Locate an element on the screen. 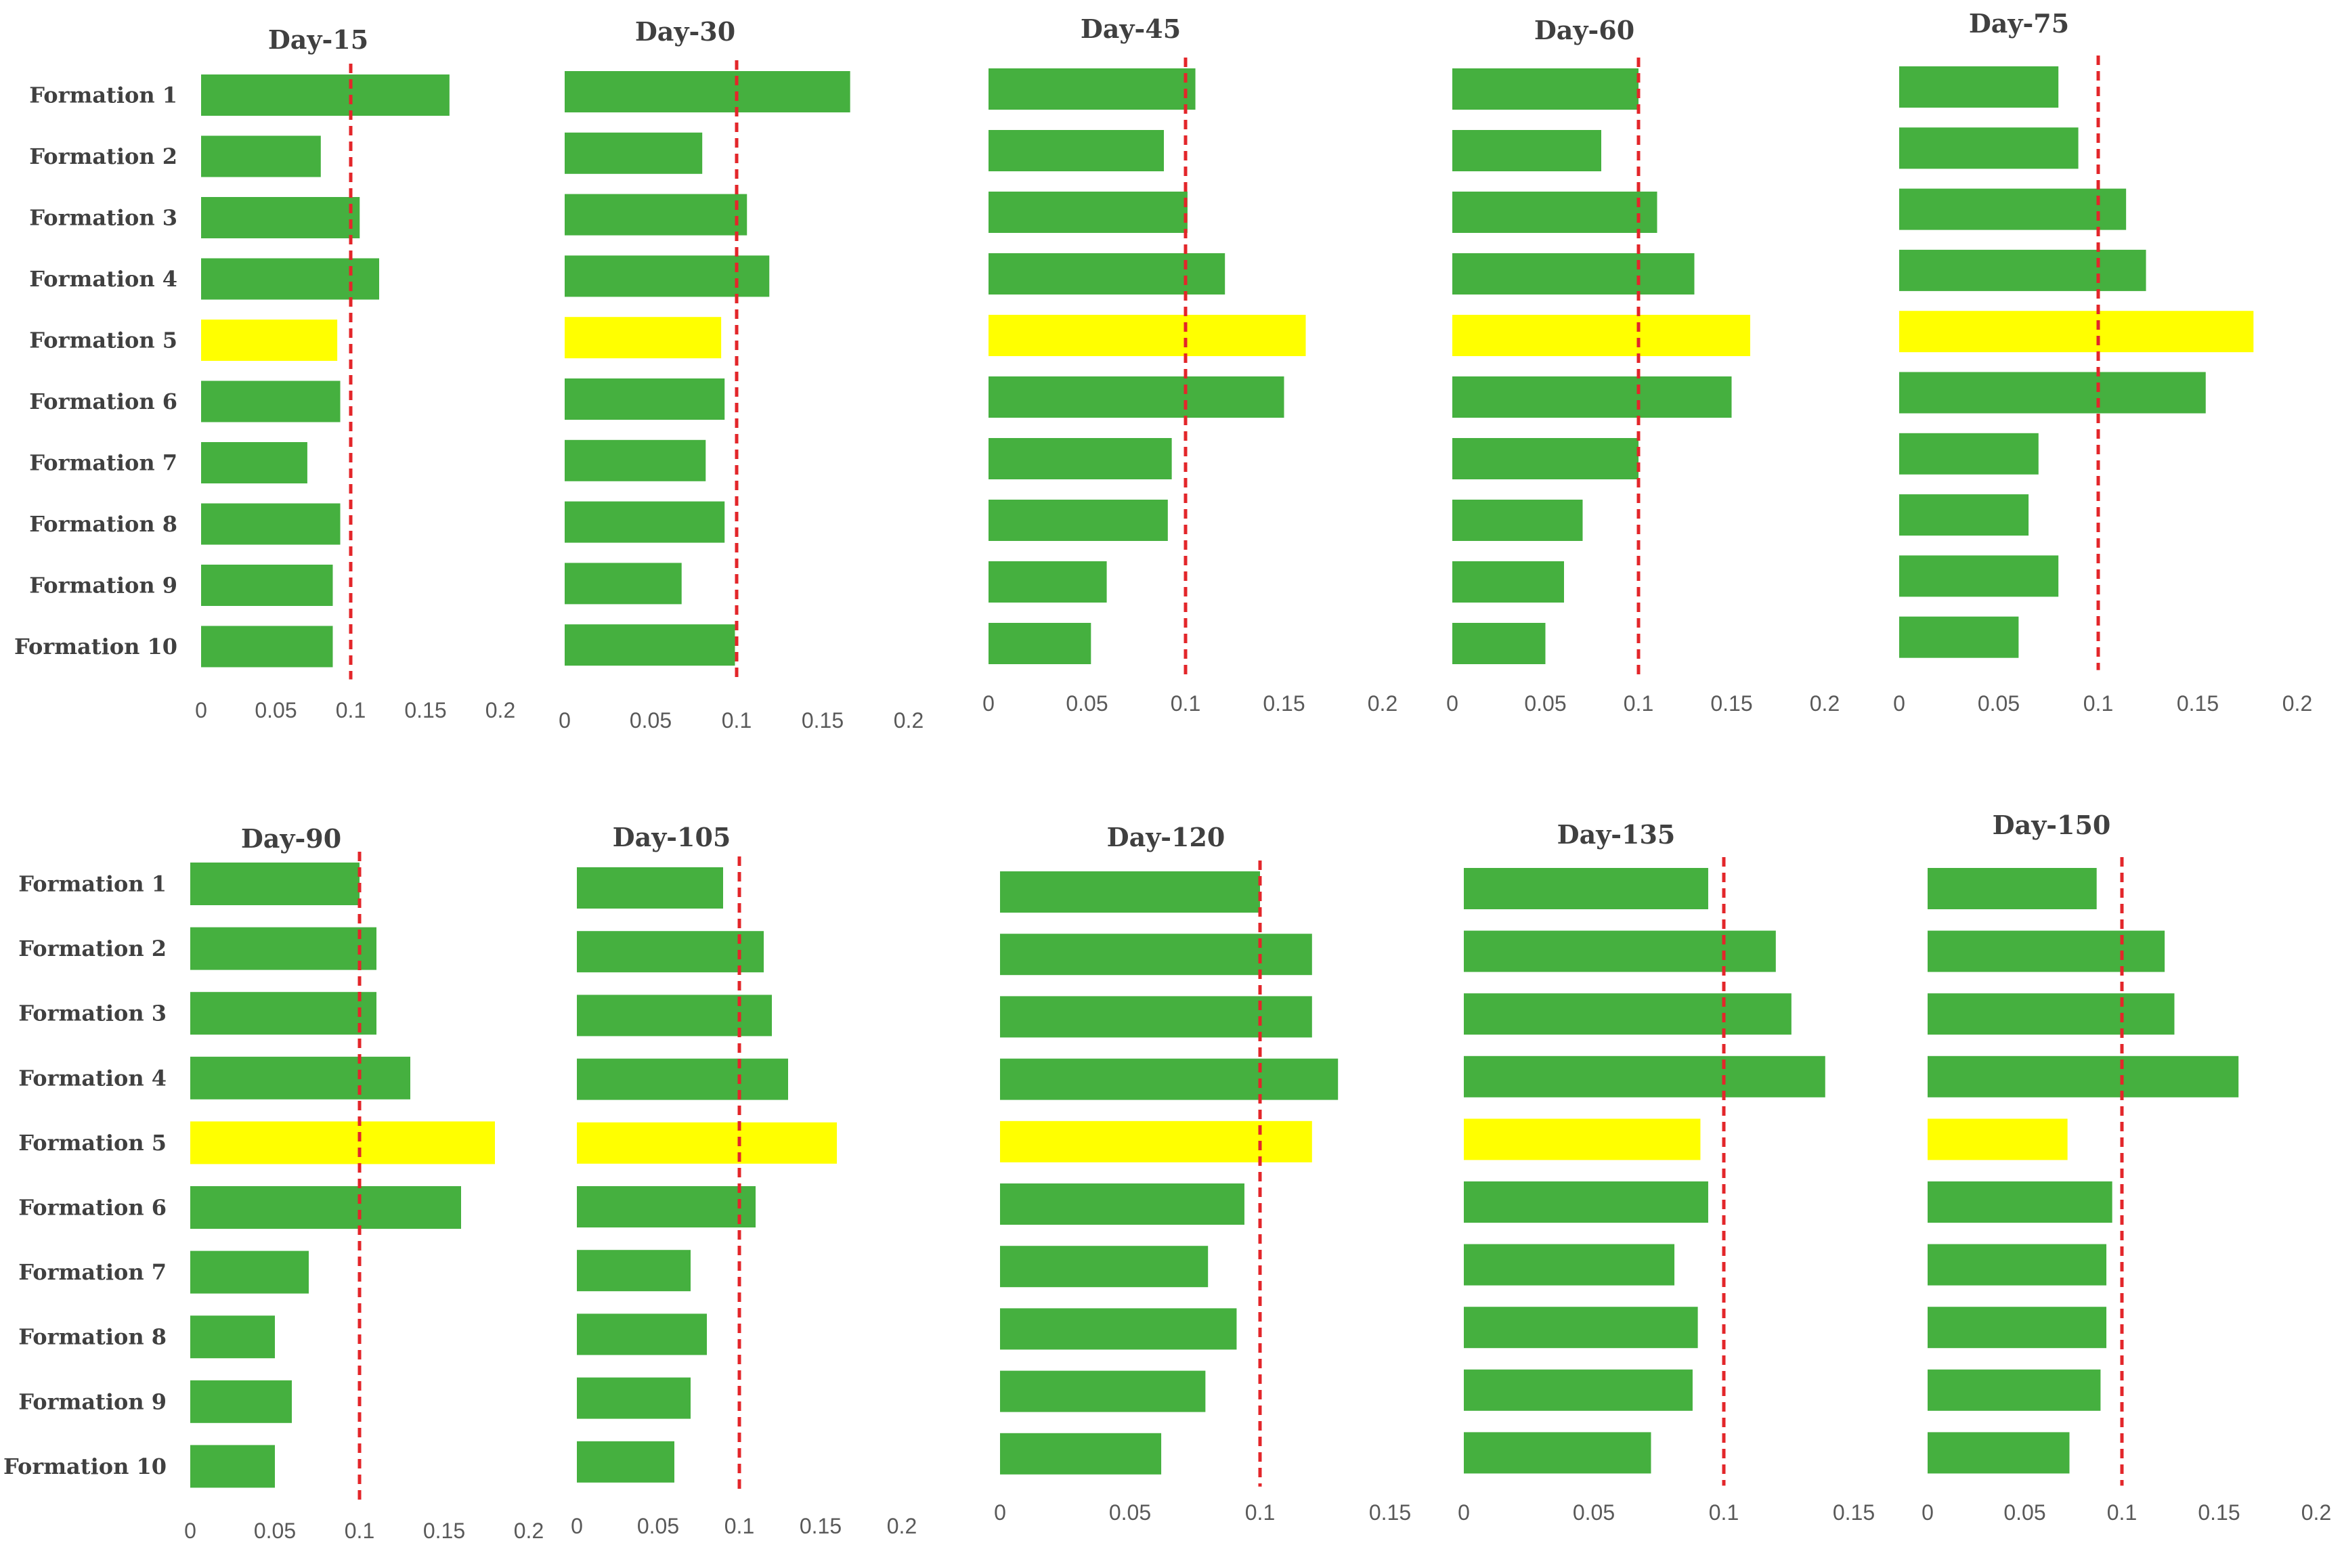 This screenshot has width=2344, height=1568. panel-day-45: Day-45 0 0.05 0.1 0.15 0.2 is located at coordinates (1189, 365).